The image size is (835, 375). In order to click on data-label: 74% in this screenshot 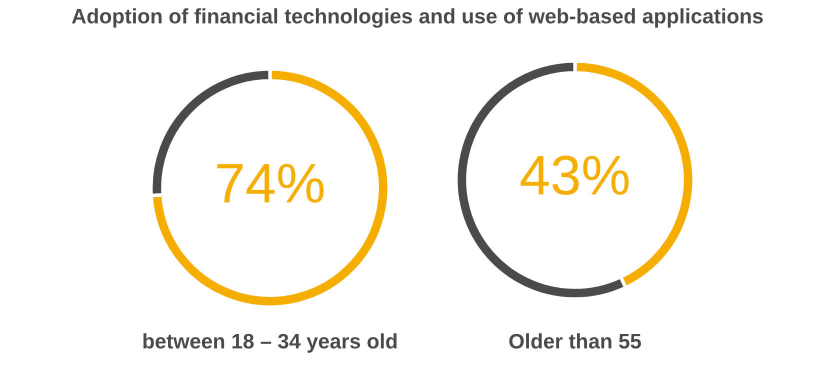, I will do `click(270, 183)`.